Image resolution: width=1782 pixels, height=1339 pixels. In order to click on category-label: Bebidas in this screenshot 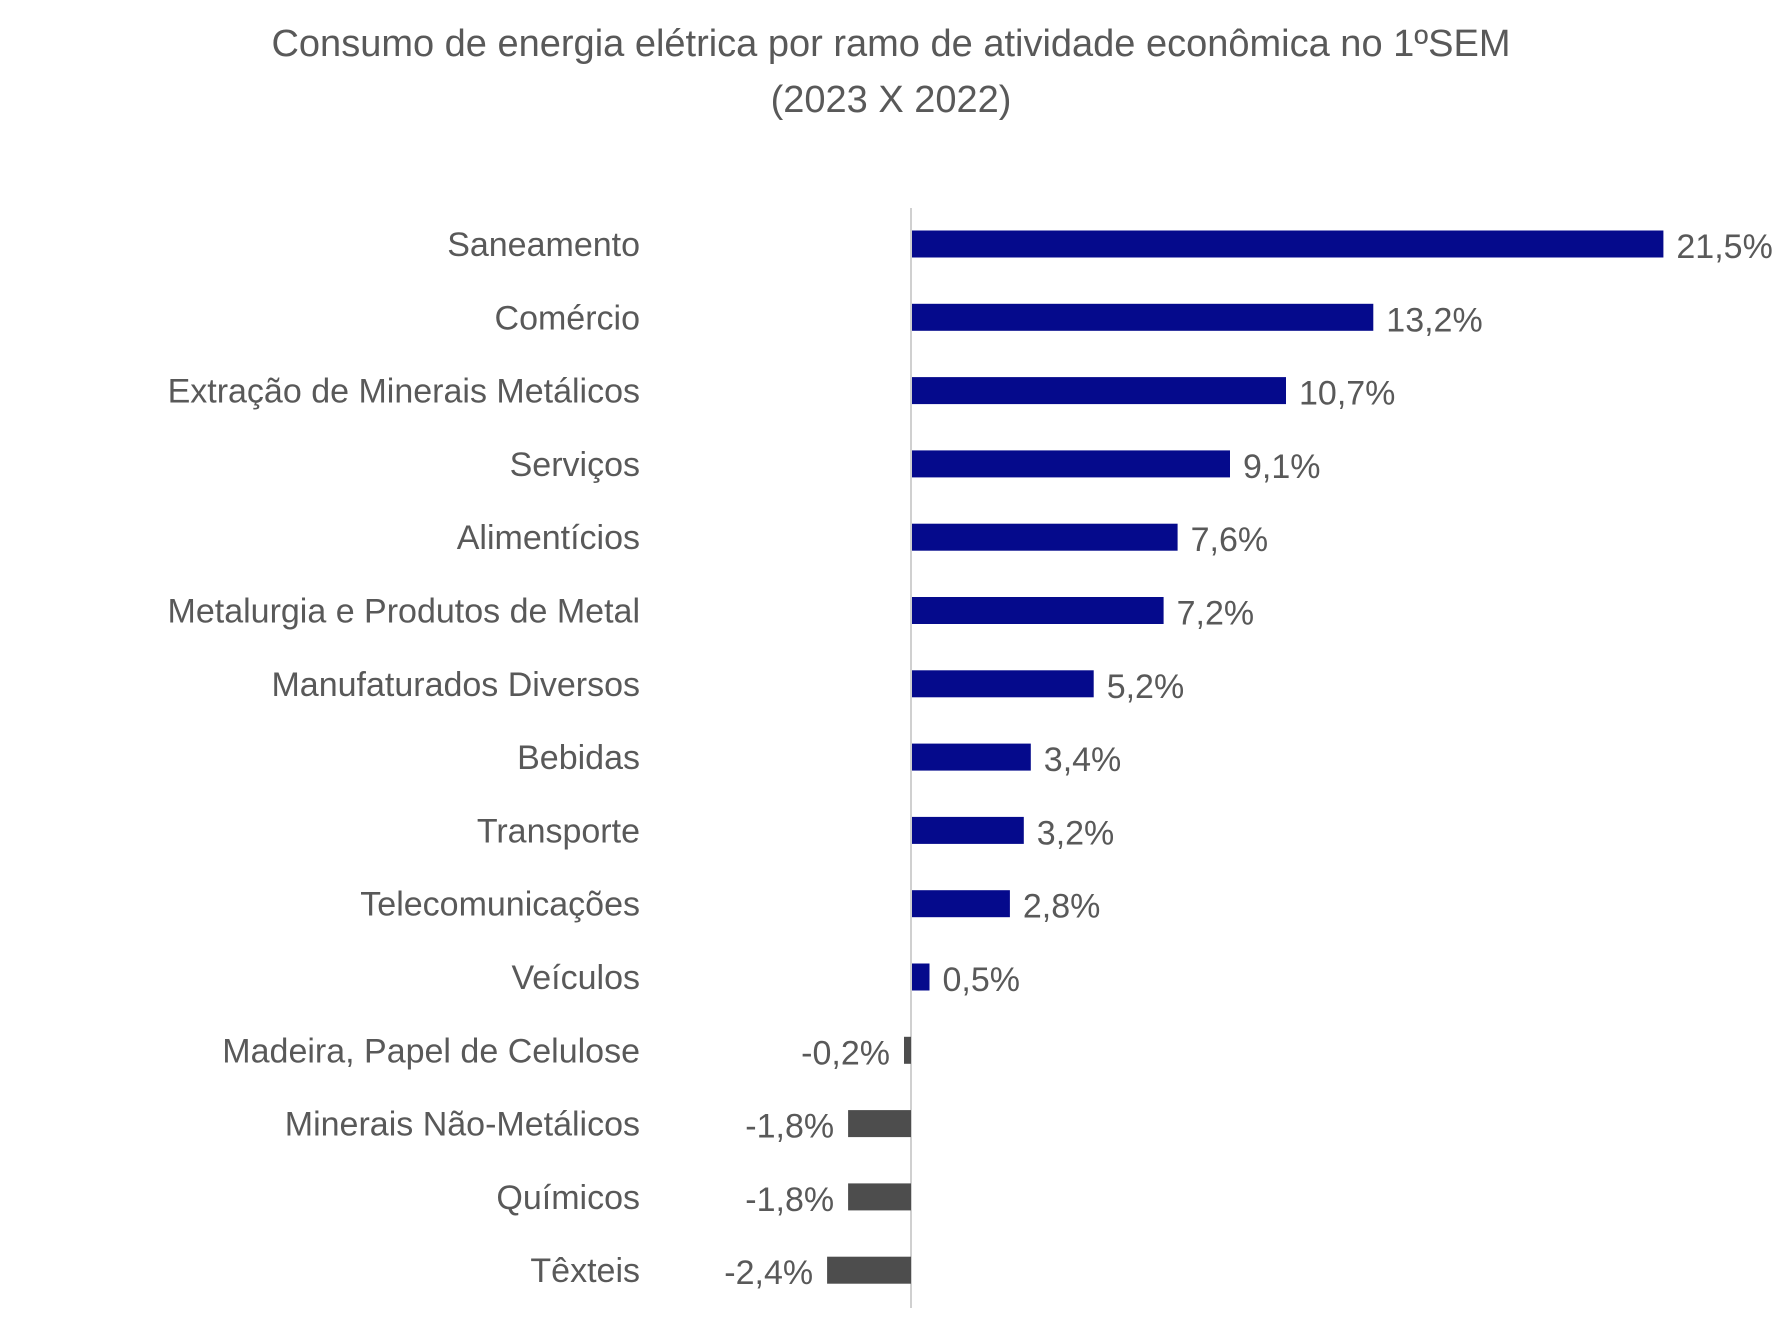, I will do `click(578, 758)`.